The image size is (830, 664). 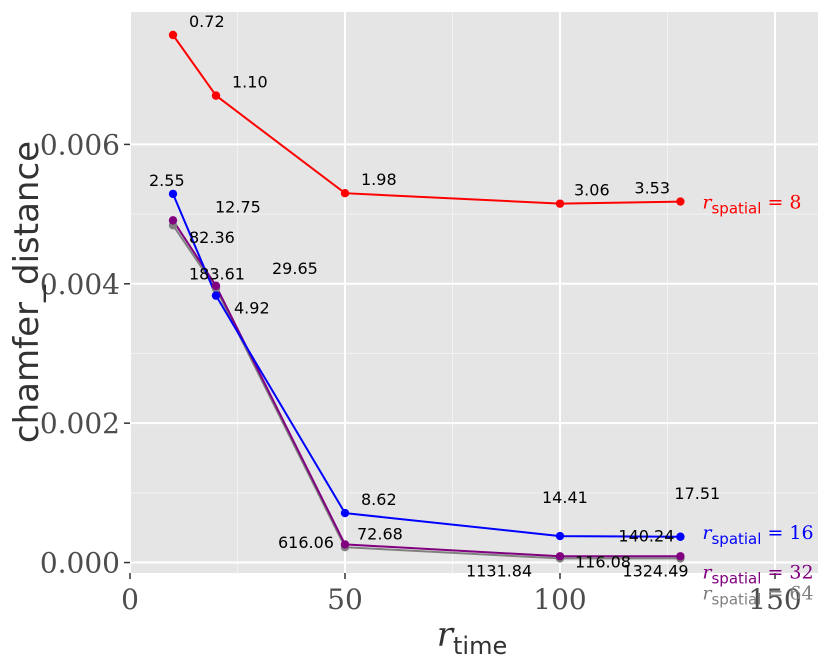 What do you see at coordinates (655, 570) in the screenshot?
I see `data-label: 1324.49` at bounding box center [655, 570].